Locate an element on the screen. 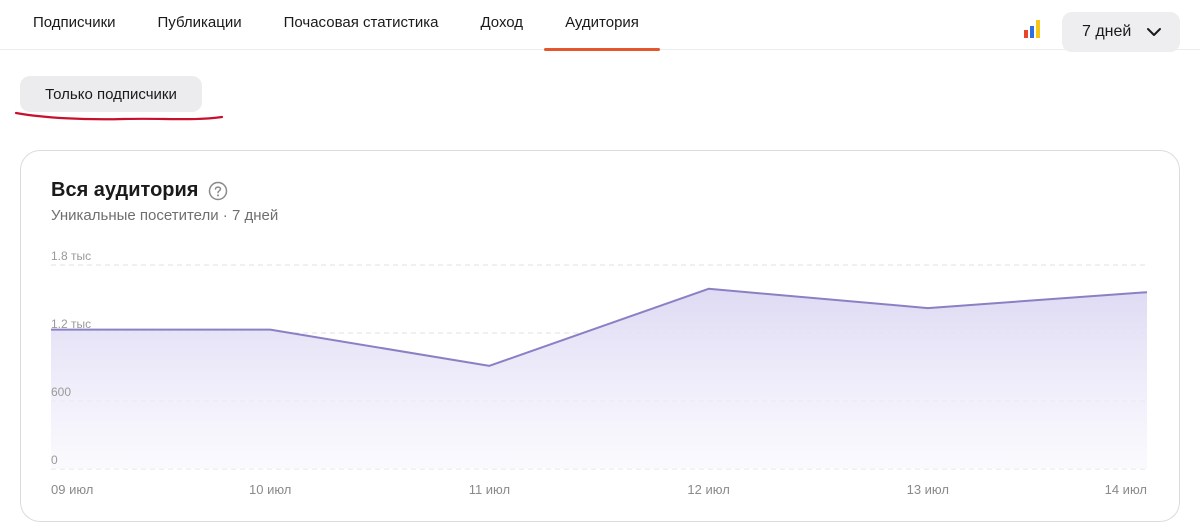  x-tick-label: 12 июл is located at coordinates (708, 489).